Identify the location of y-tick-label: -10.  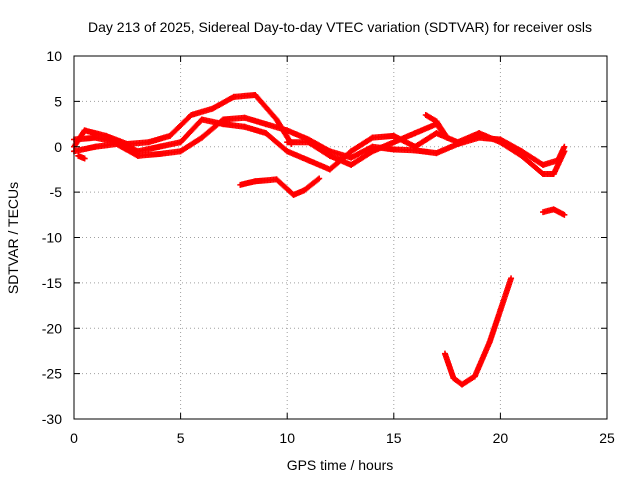
(52, 238).